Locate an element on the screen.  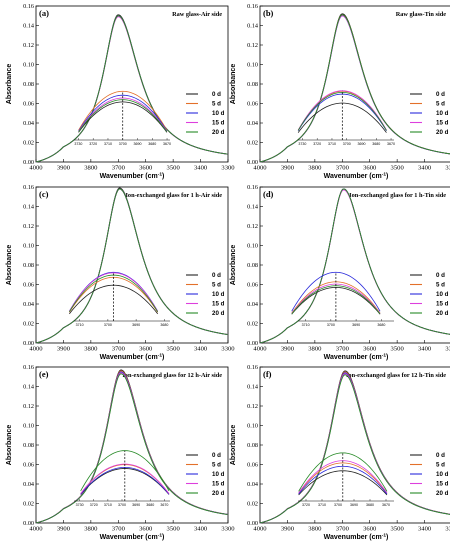
inset-zoom: 3710 3700 3690 3680 is located at coordinates (342, 299).